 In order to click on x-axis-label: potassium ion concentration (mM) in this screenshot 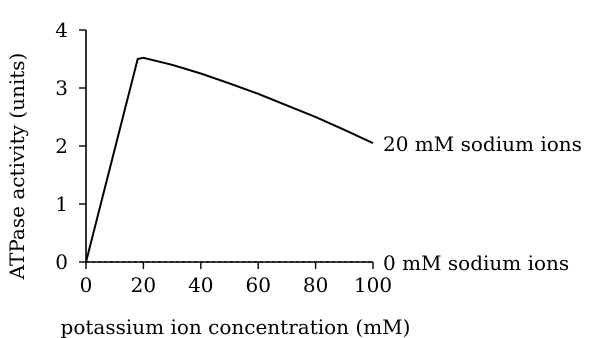, I will do `click(236, 326)`.